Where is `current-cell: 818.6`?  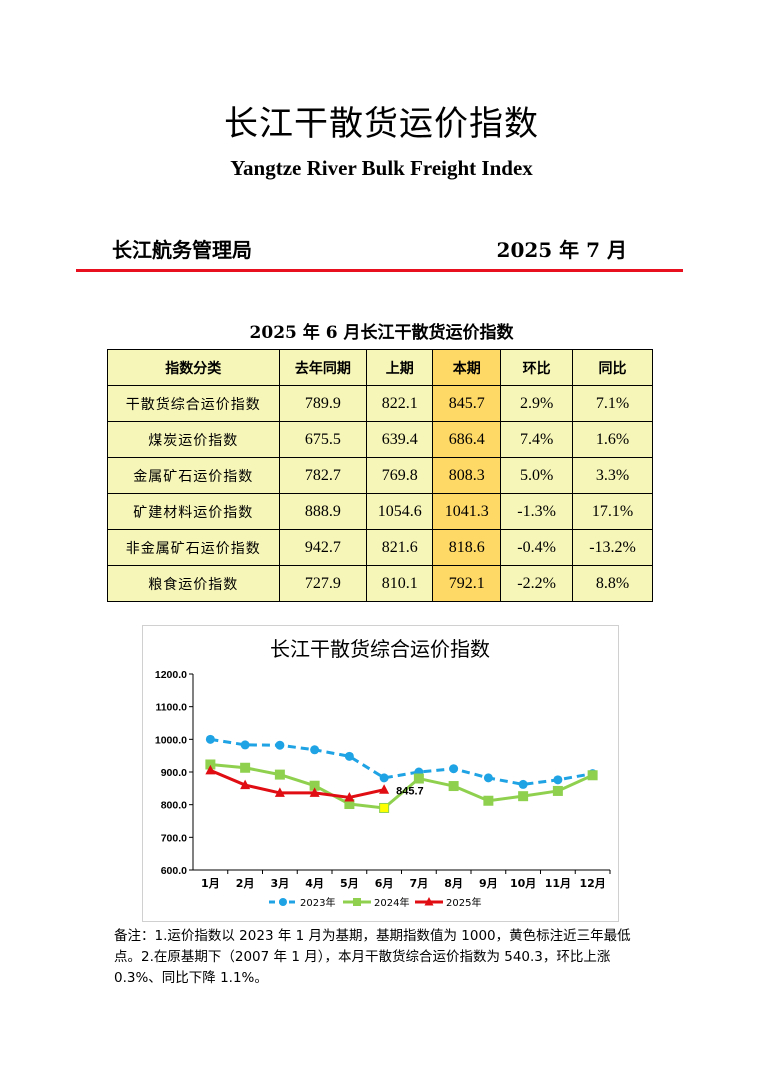 current-cell: 818.6 is located at coordinates (467, 547).